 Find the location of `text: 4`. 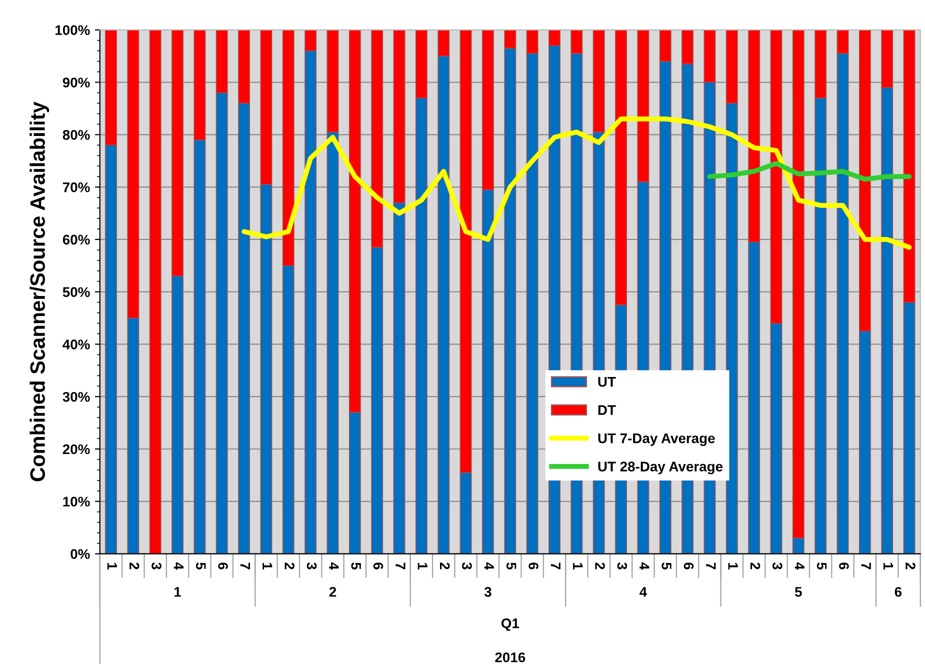

text: 4 is located at coordinates (643, 592).